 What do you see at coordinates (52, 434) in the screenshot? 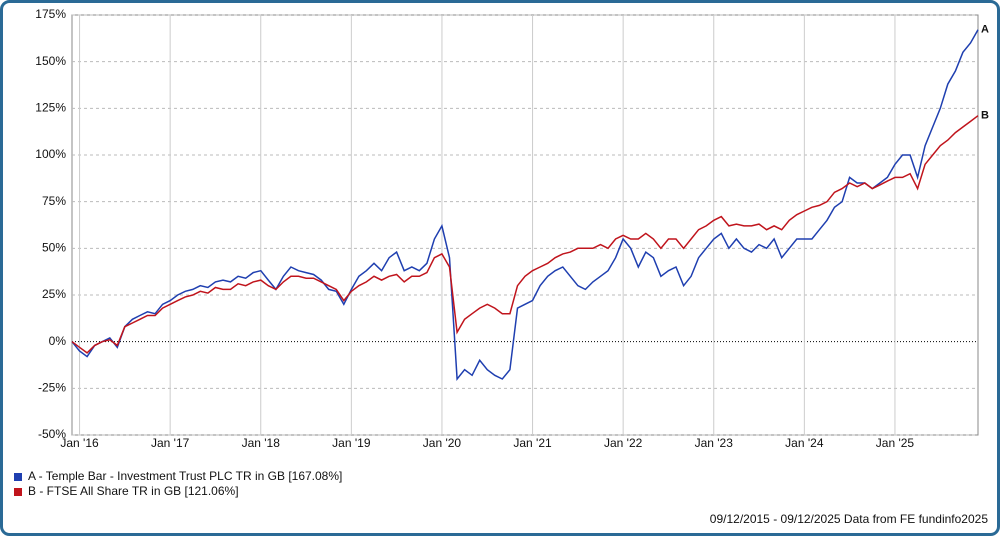
I see `y-tick-label: -50%` at bounding box center [52, 434].